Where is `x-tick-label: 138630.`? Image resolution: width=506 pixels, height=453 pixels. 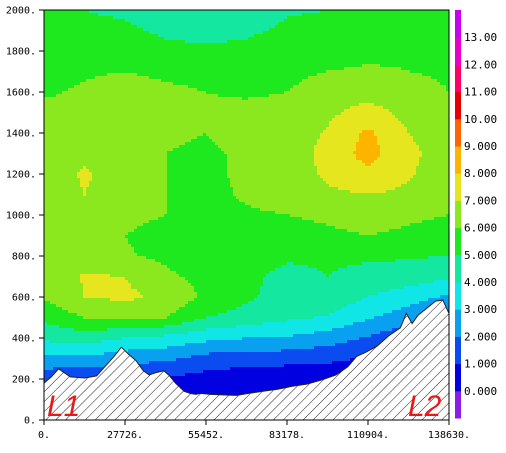 x-tick-label: 138630. is located at coordinates (449, 435).